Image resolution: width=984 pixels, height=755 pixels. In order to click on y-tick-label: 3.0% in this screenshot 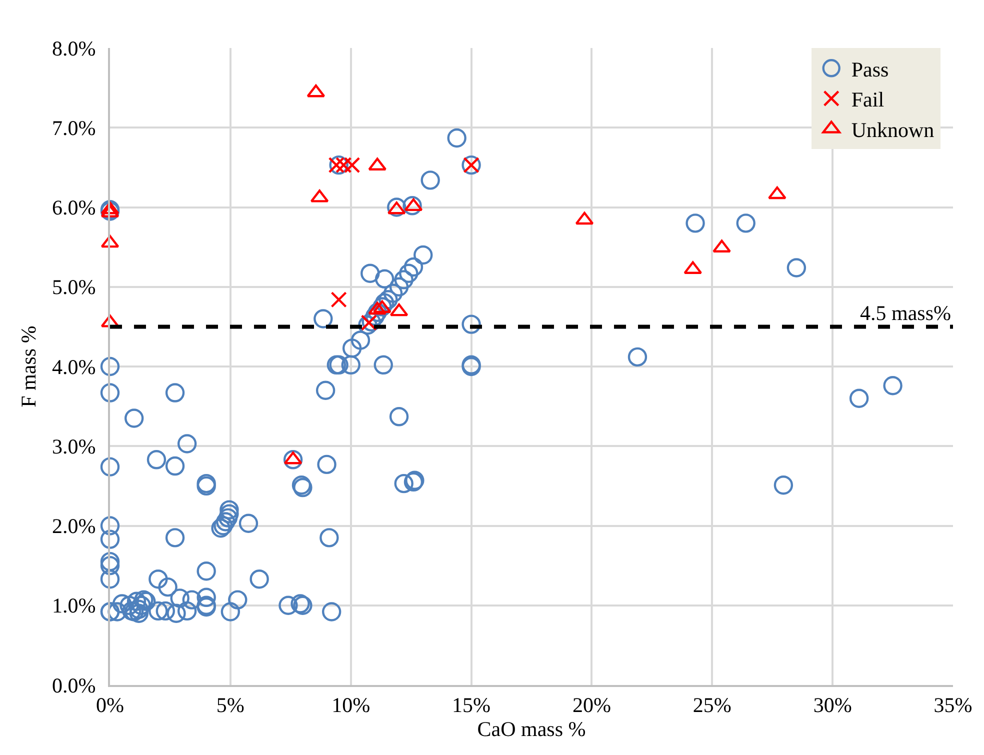, I will do `click(74, 446)`.